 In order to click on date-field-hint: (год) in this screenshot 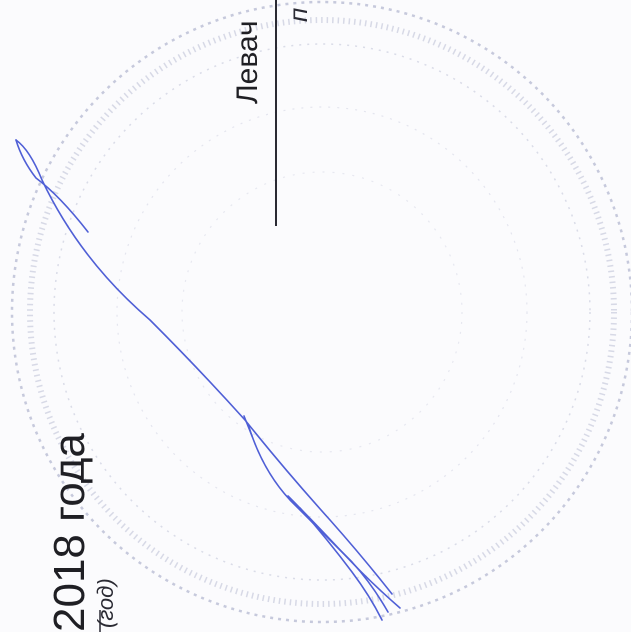, I will do `click(105, 603)`.